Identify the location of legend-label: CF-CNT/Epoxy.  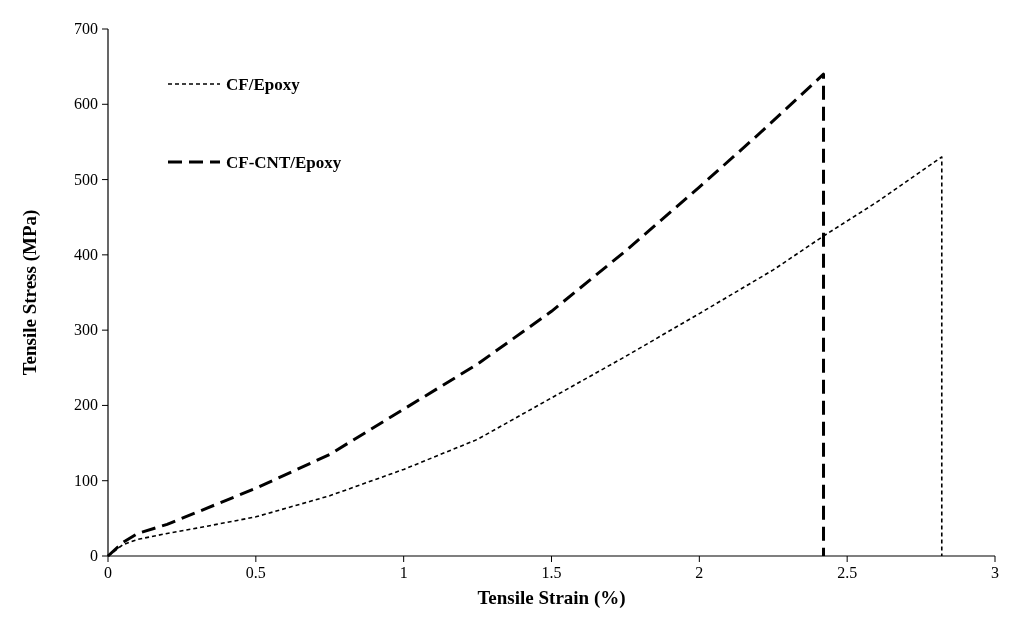
(284, 162).